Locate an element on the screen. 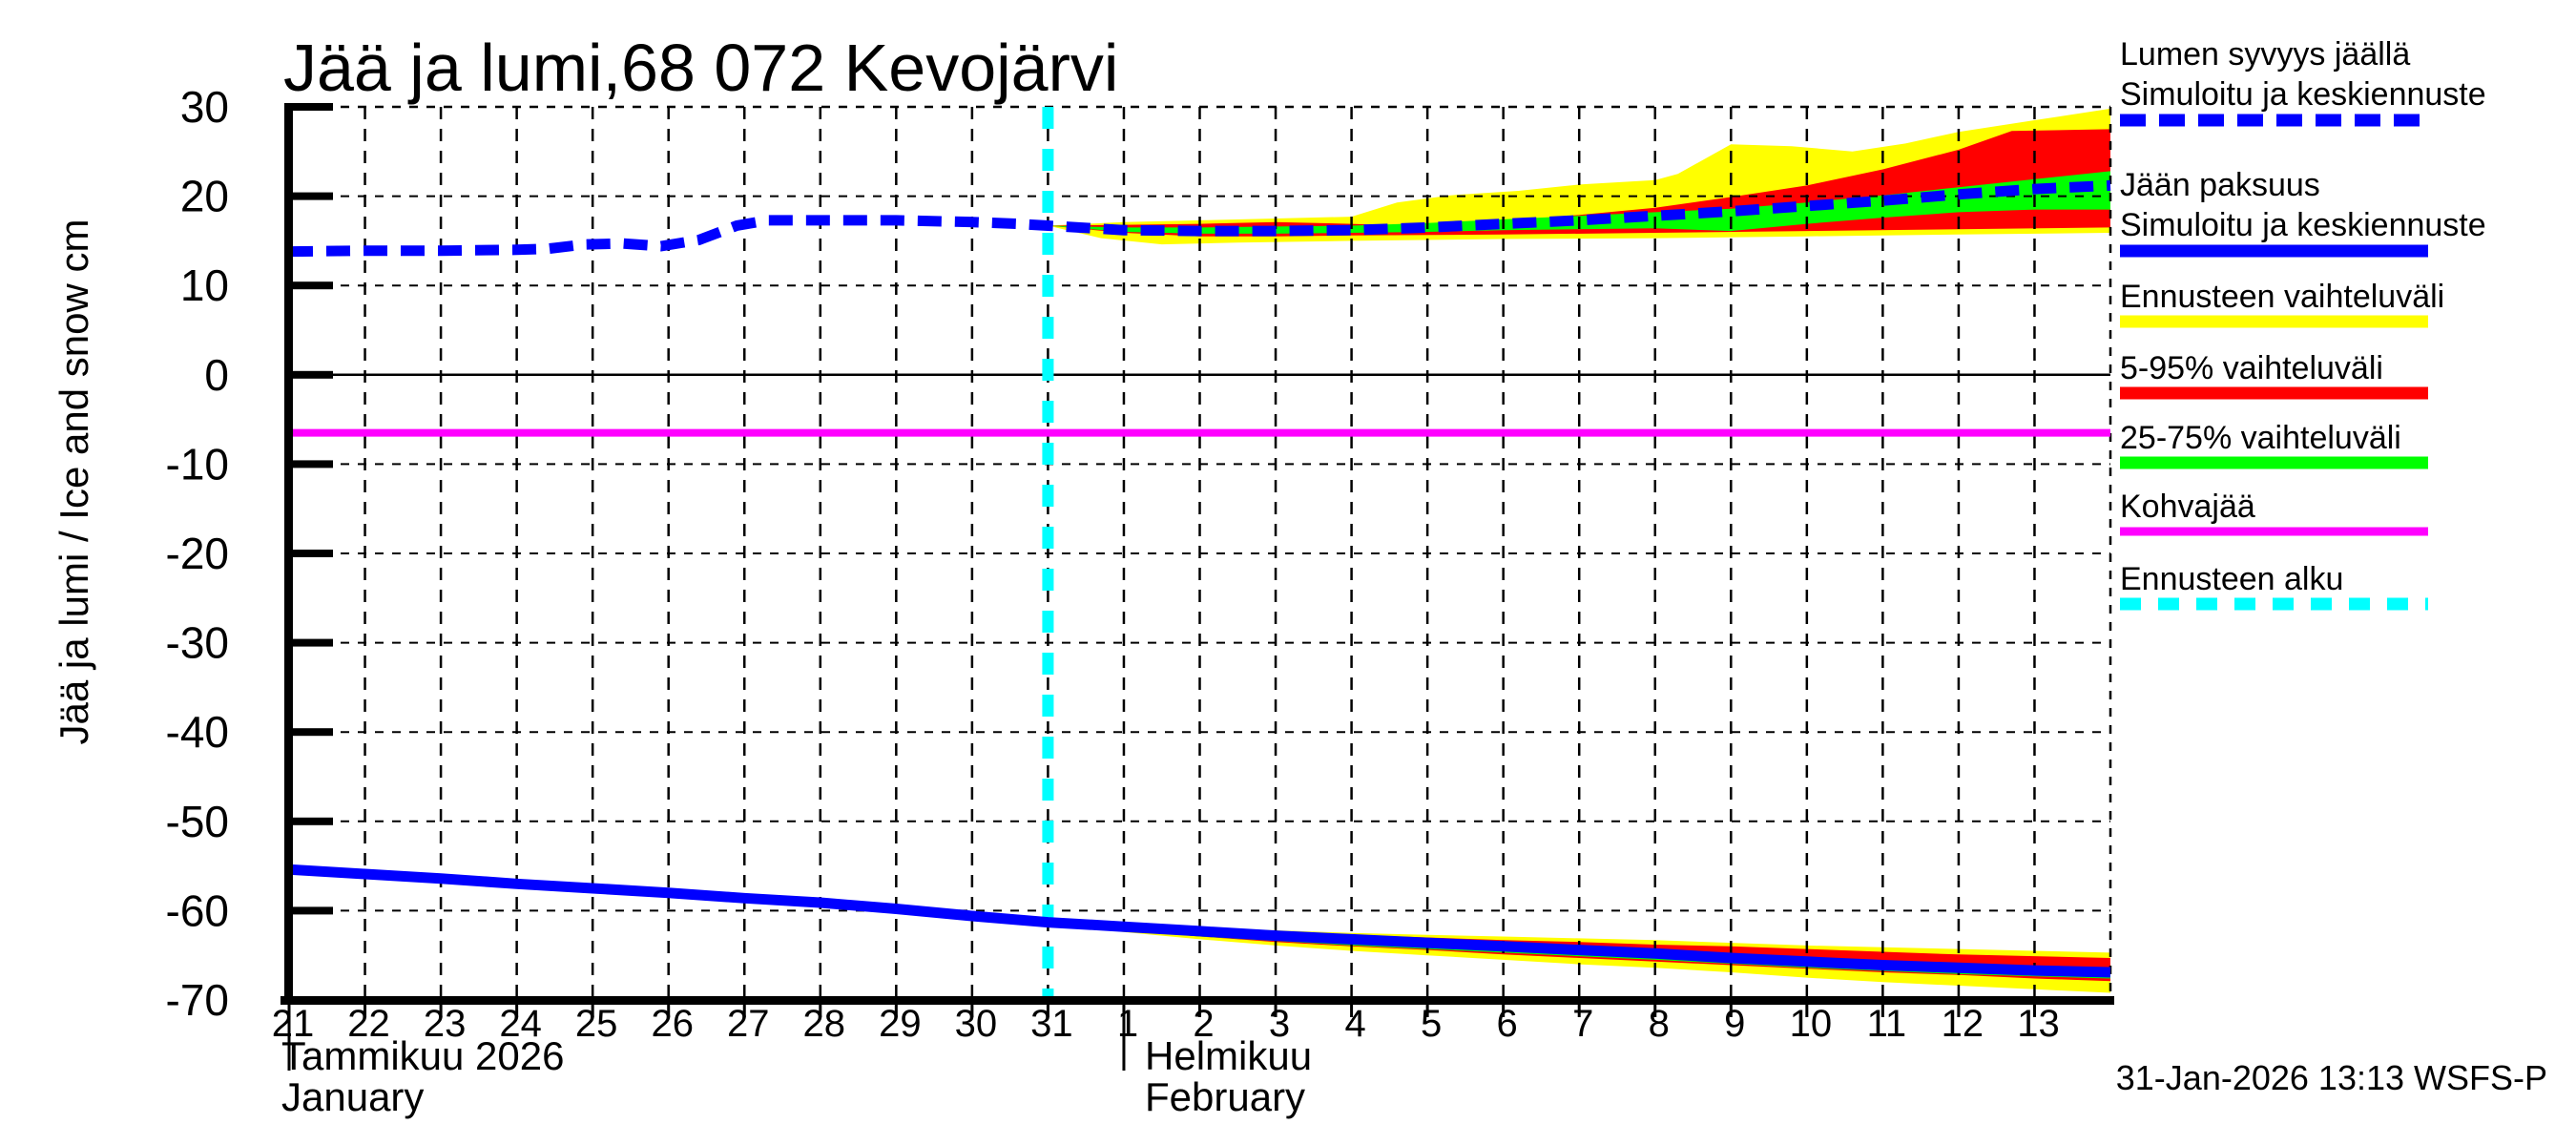 The width and height of the screenshot is (2576, 1145). x-tick-label-jan: 23 is located at coordinates (445, 1024).